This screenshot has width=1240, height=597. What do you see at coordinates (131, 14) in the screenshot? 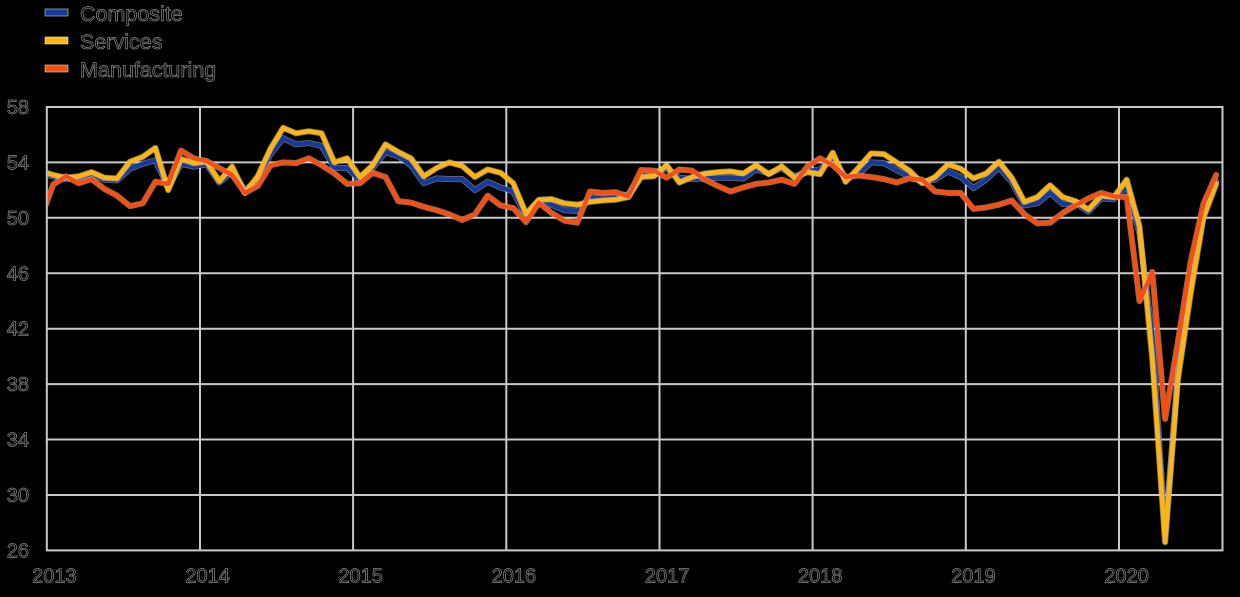
I see `svg-text: Composite` at bounding box center [131, 14].